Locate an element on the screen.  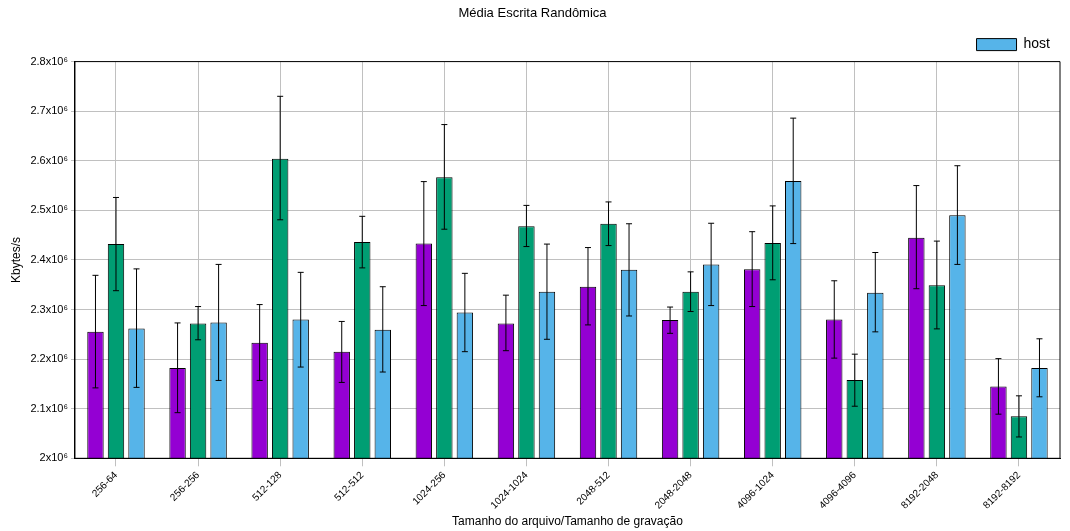
y-tick-label: 2.3x10⁶ is located at coordinates (49, 308).